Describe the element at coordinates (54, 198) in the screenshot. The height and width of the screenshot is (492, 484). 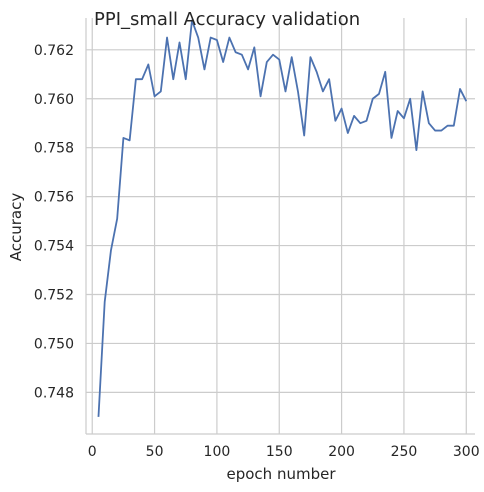
I see `y-tick-label: 0.756` at that location.